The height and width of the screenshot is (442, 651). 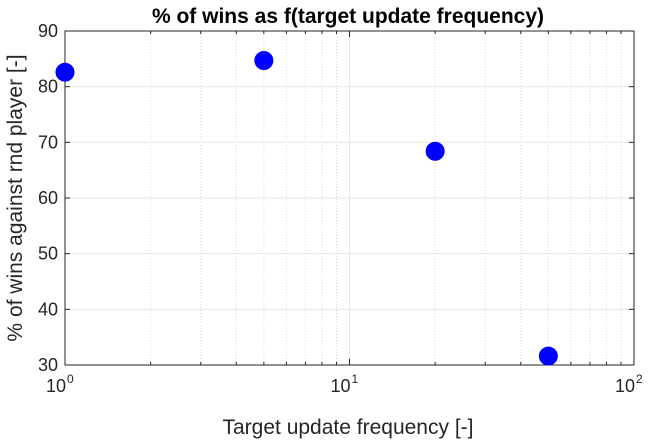 I want to click on x-tick-label: 10 1, so click(x=344, y=384).